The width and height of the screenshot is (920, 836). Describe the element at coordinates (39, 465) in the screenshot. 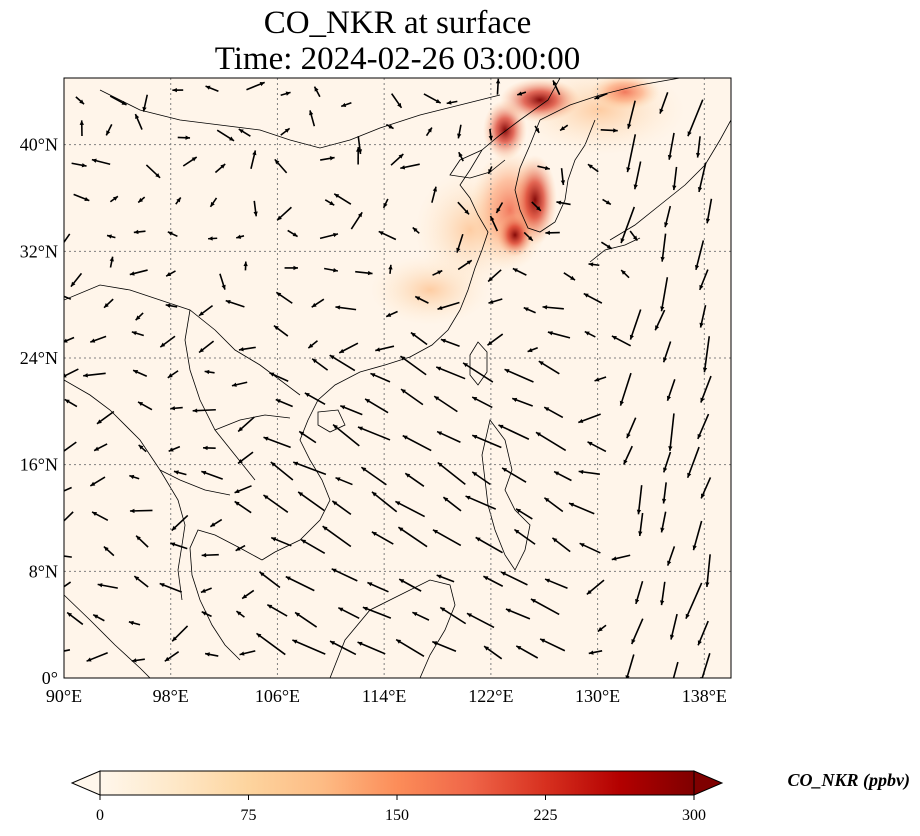

I see `y-tick-label: 16°N` at that location.